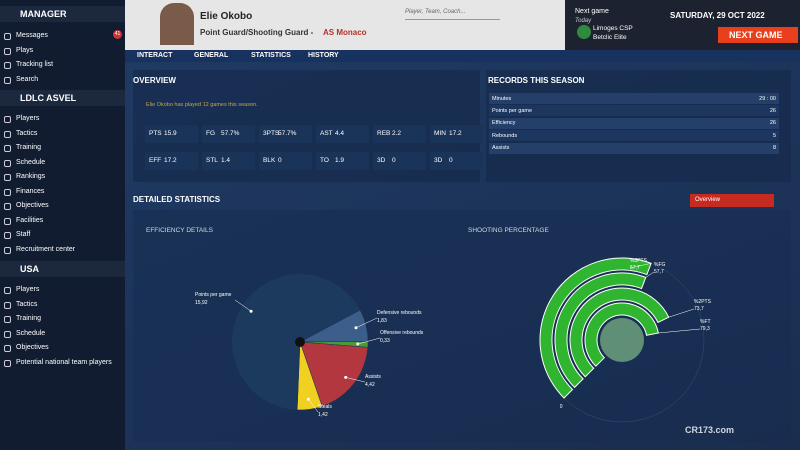  I want to click on stat-value: 2.2, so click(397, 133).